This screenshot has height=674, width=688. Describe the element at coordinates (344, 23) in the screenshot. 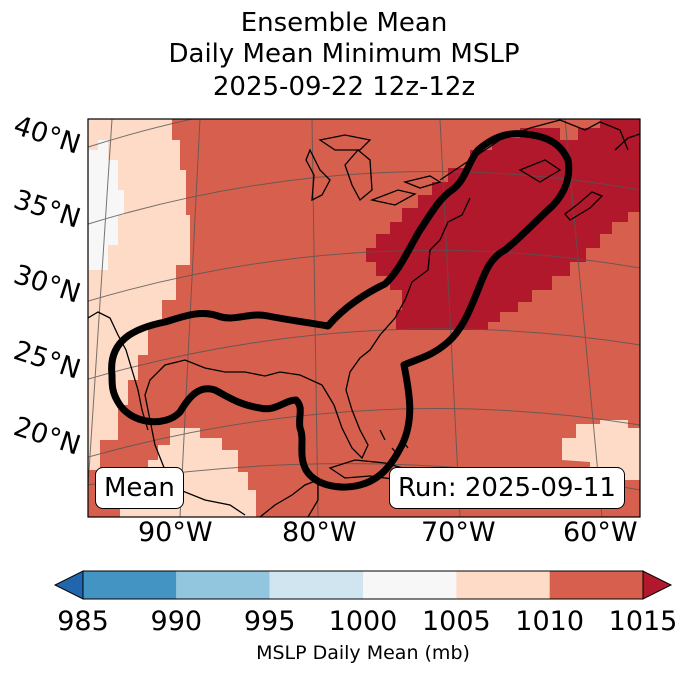

I see `title-line-1: Ensemble Mean` at that location.